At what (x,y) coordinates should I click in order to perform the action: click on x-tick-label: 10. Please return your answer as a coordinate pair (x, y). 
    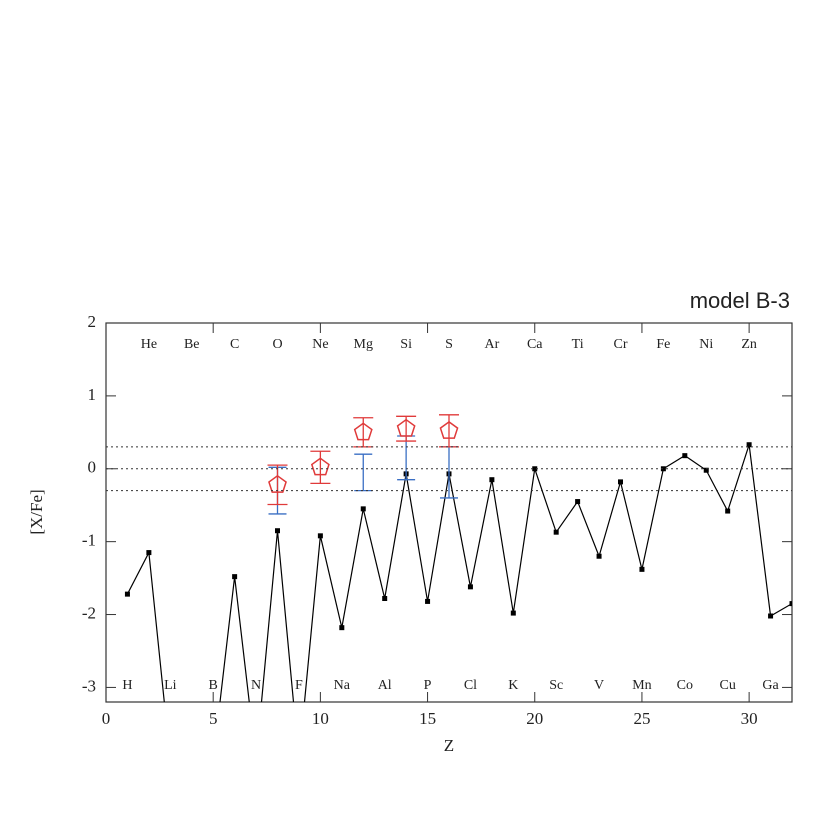
    Looking at the image, I should click on (320, 718).